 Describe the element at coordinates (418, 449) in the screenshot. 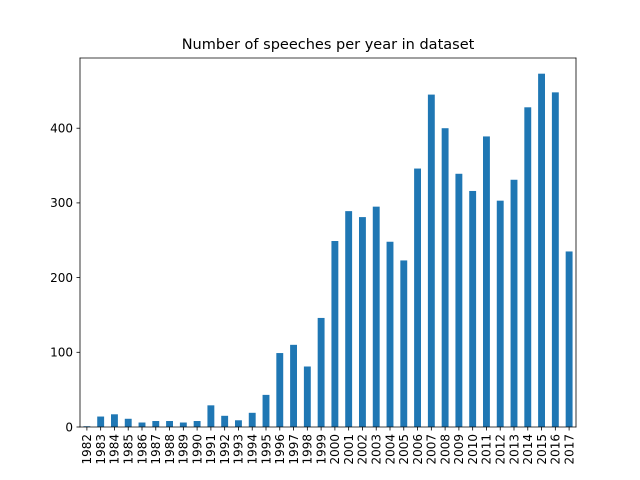

I see `x-tick-label-2006: 2006` at that location.